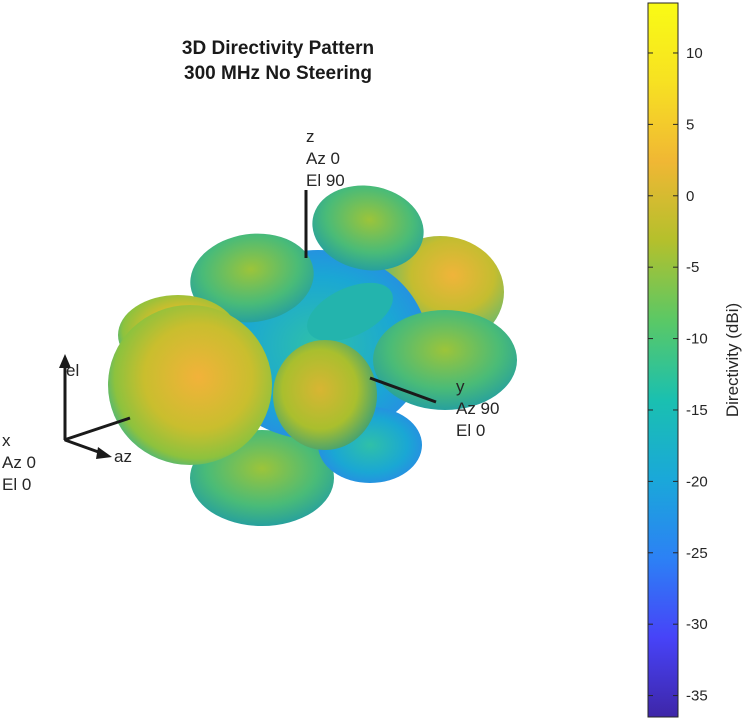 This screenshot has height=720, width=744. Describe the element at coordinates (694, 53) in the screenshot. I see `colorbar-tick-label: 10` at that location.